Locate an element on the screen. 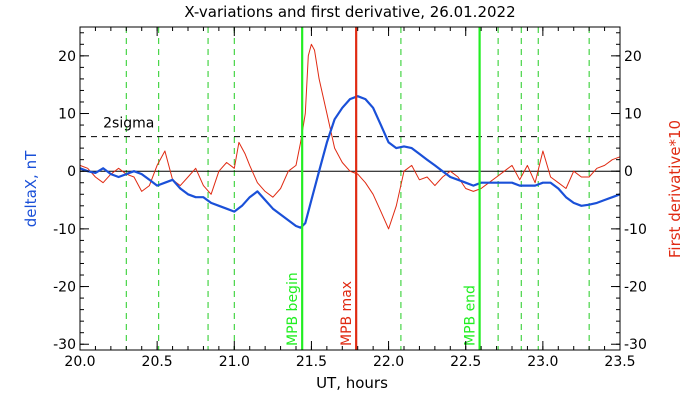 The height and width of the screenshot is (400, 700). event-label: MPB max is located at coordinates (347, 313).